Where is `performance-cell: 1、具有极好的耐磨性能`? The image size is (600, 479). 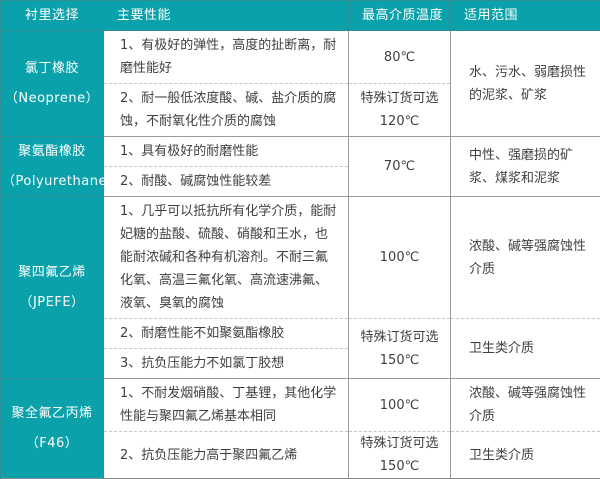 performance-cell: 1、具有极好的耐磨性能 is located at coordinates (226, 152).